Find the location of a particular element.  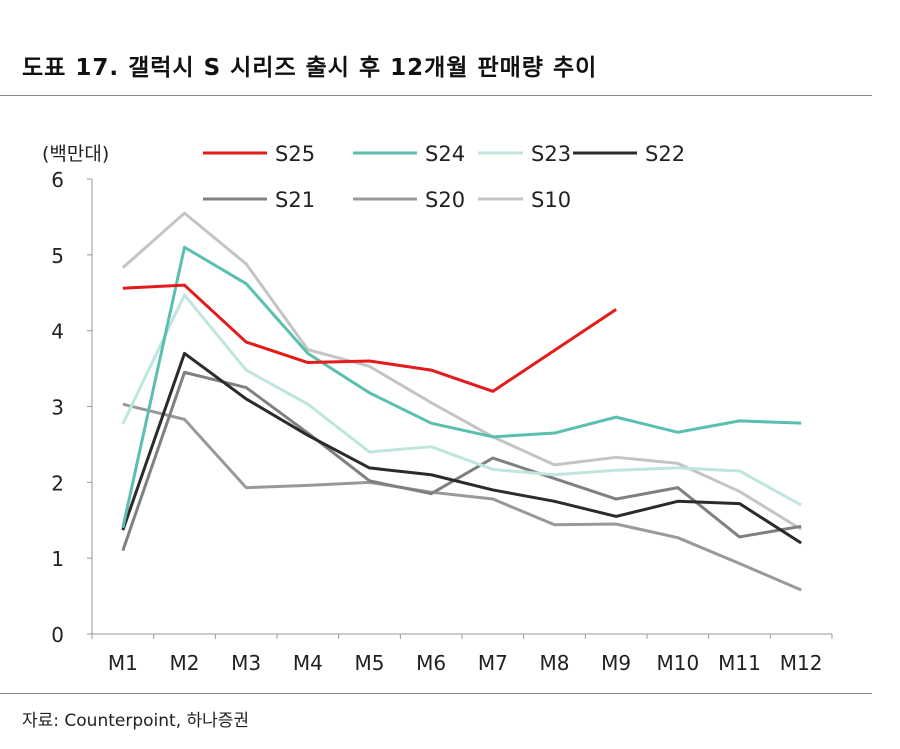

y-tick-label: 2 is located at coordinates (57, 483).